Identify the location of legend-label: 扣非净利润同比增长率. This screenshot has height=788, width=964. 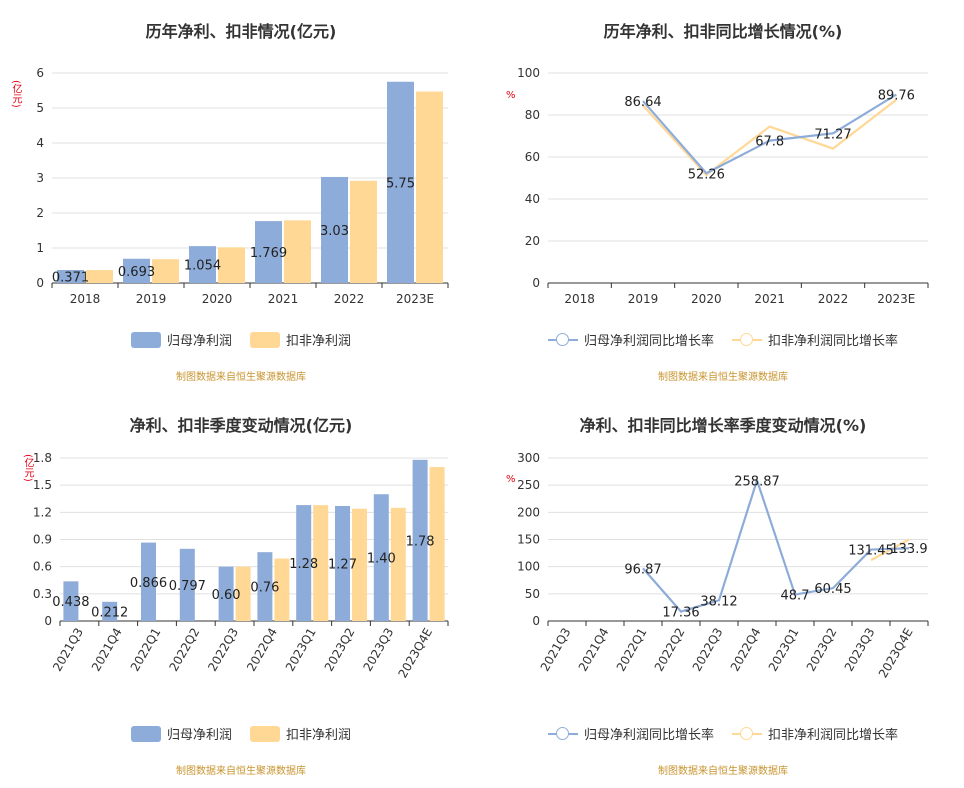
(833, 341).